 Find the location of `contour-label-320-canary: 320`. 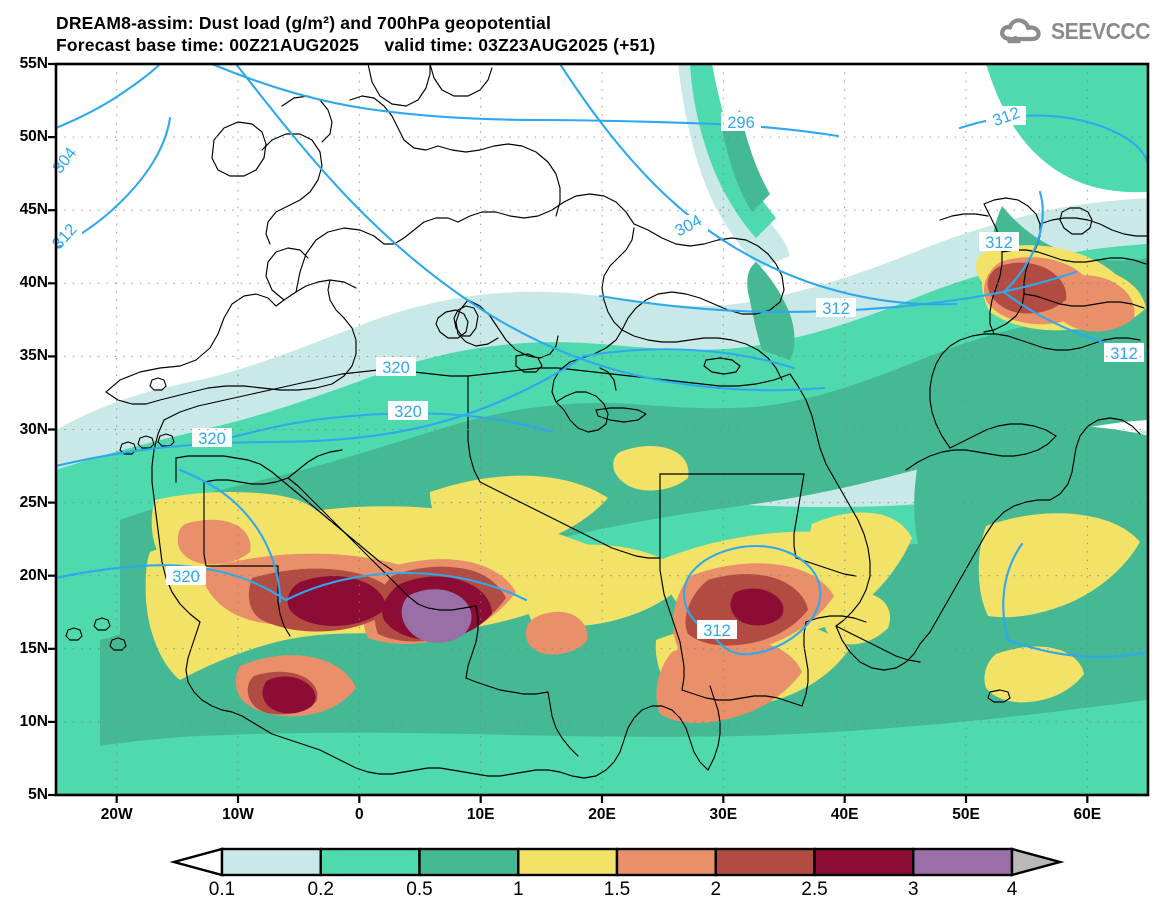

contour-label-320-canary: 320 is located at coordinates (212, 438).